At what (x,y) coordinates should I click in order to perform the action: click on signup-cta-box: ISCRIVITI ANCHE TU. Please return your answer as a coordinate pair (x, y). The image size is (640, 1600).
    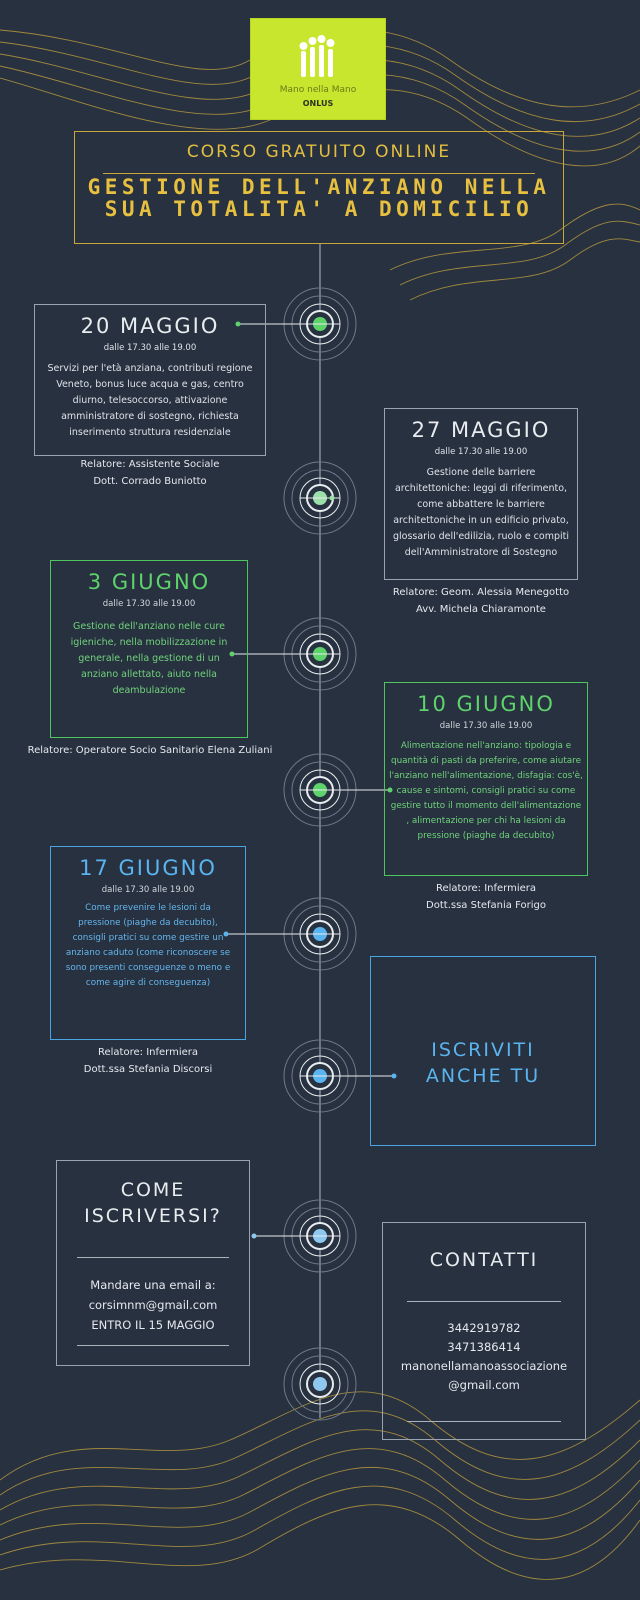
    Looking at the image, I should click on (483, 1051).